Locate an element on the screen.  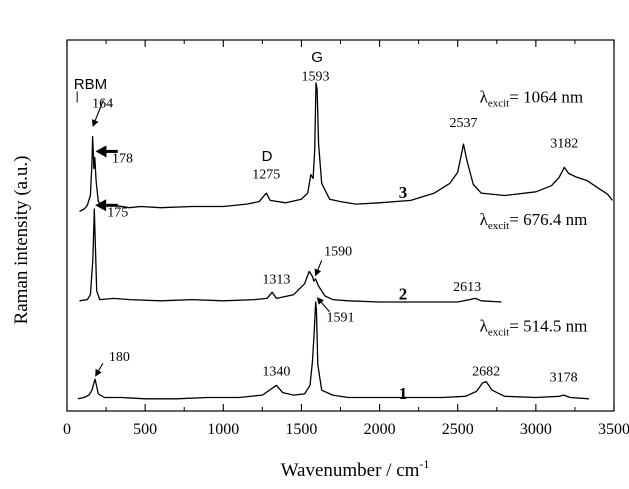
peak-label: 164 is located at coordinates (102, 103).